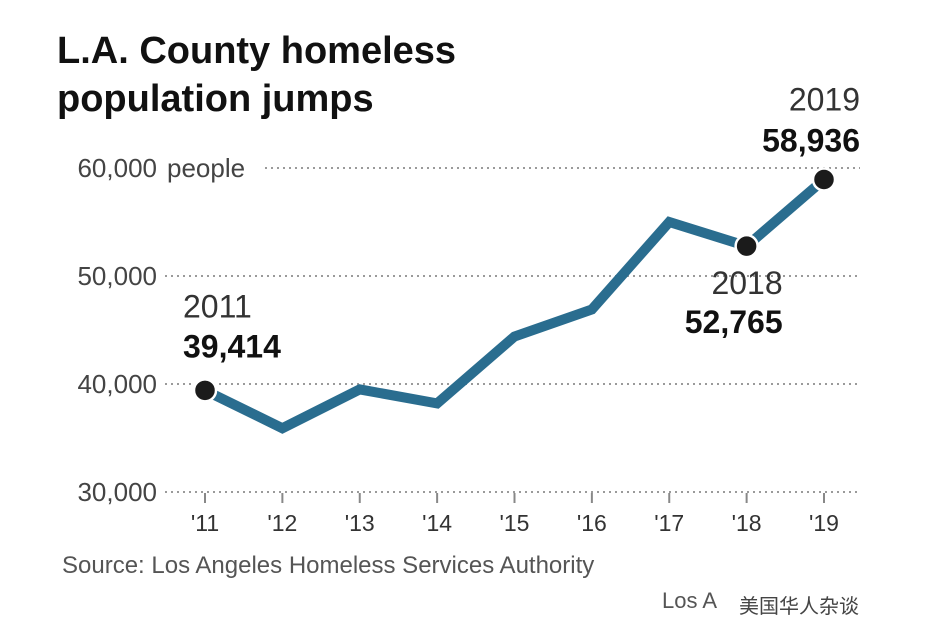 The image size is (930, 644). What do you see at coordinates (811, 140) in the screenshot?
I see `annotation-value: 58,936` at bounding box center [811, 140].